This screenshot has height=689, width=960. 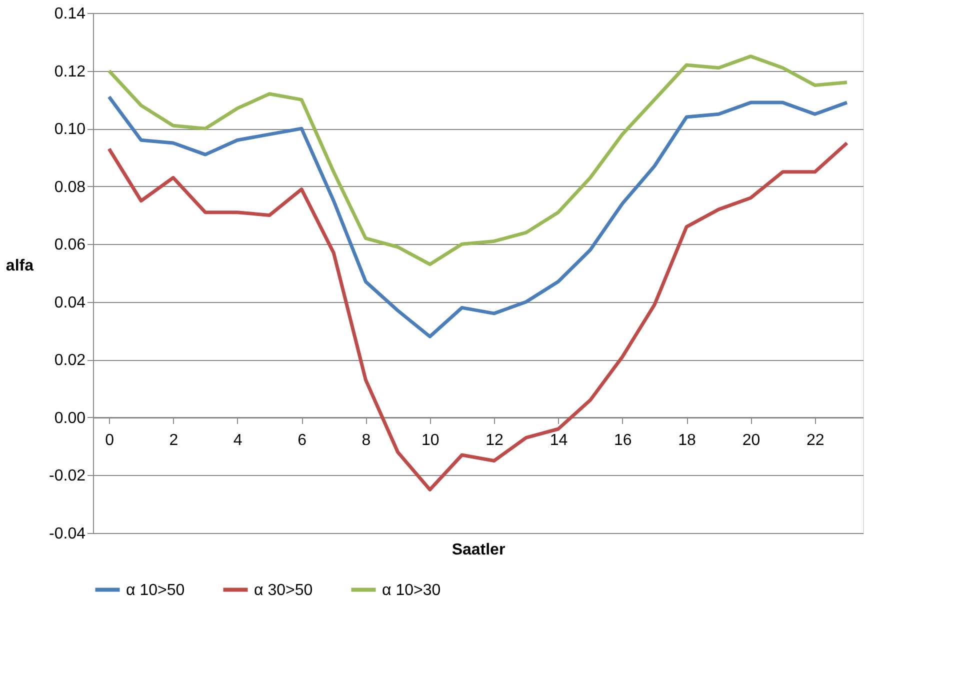 What do you see at coordinates (302, 440) in the screenshot?
I see `x-tick-label: 6` at bounding box center [302, 440].